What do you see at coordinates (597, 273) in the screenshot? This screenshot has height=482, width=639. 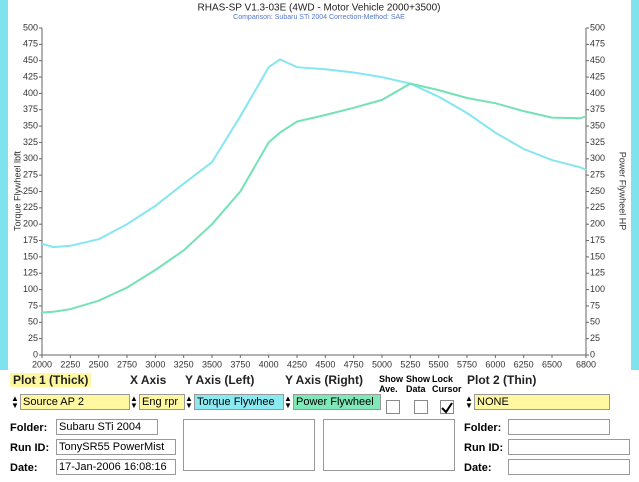 I see `y2-tick-label: 125` at bounding box center [597, 273].